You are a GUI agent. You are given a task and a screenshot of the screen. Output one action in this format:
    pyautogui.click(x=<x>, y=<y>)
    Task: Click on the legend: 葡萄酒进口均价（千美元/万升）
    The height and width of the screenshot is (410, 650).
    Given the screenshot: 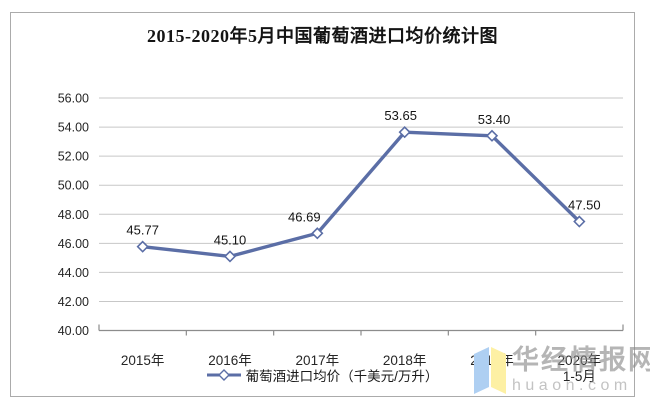 What is the action you would take?
    pyautogui.click(x=322, y=375)
    